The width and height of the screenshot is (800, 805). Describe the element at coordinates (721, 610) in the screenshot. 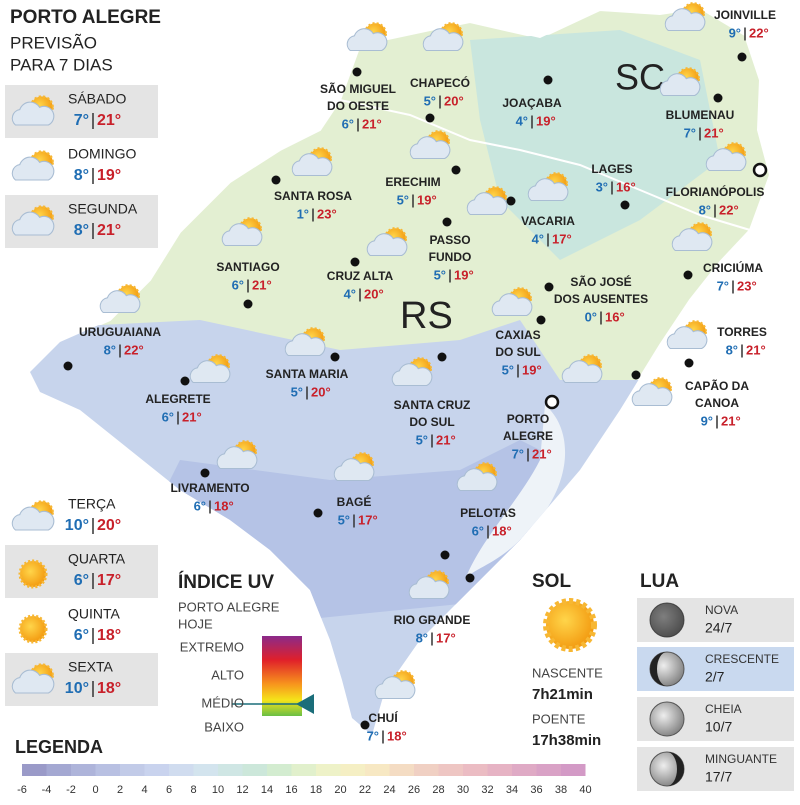

I see `moon-phase: NOVA` at that location.